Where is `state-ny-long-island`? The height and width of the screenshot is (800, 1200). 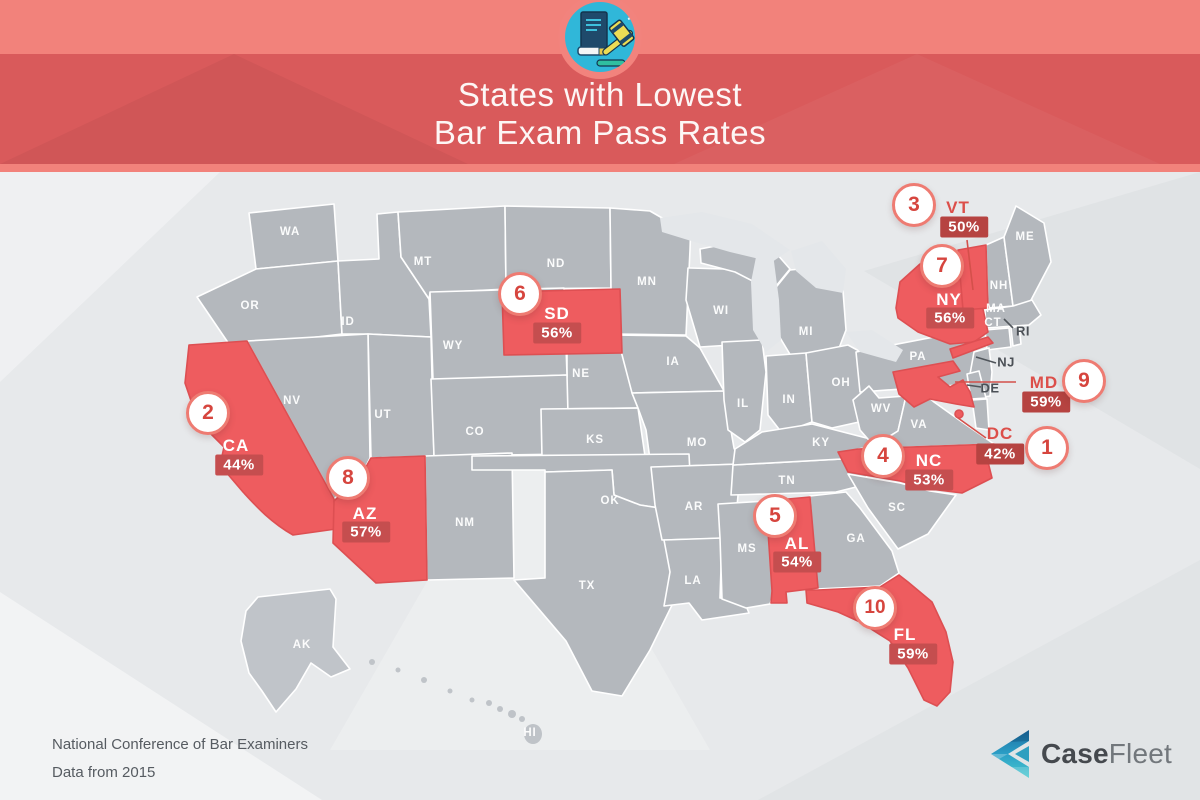
state-ny-long-island is located at coordinates (971, 347).